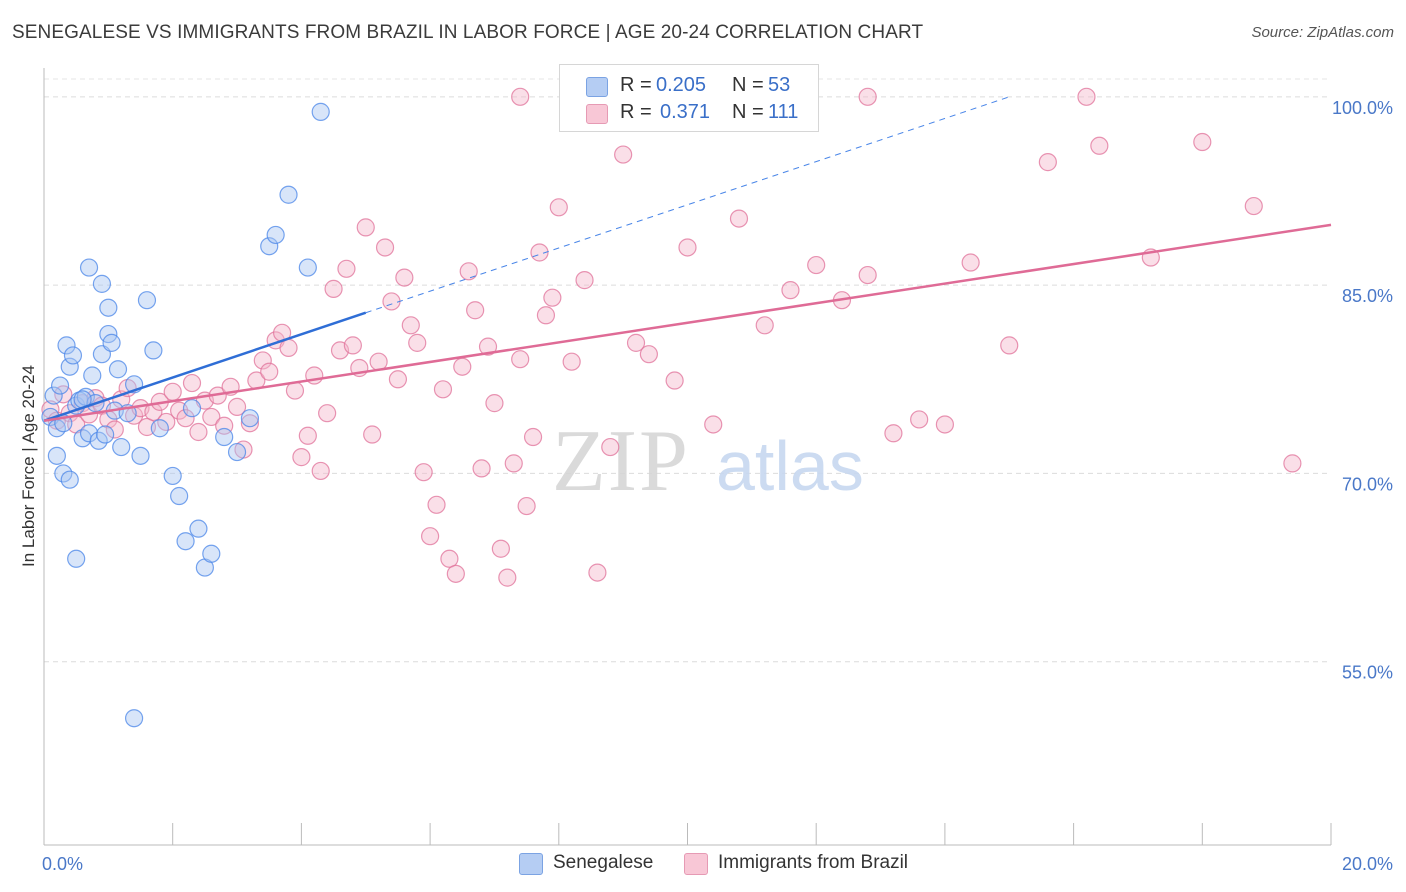  I want to click on senegalese-trend-line, so click(205, 366).